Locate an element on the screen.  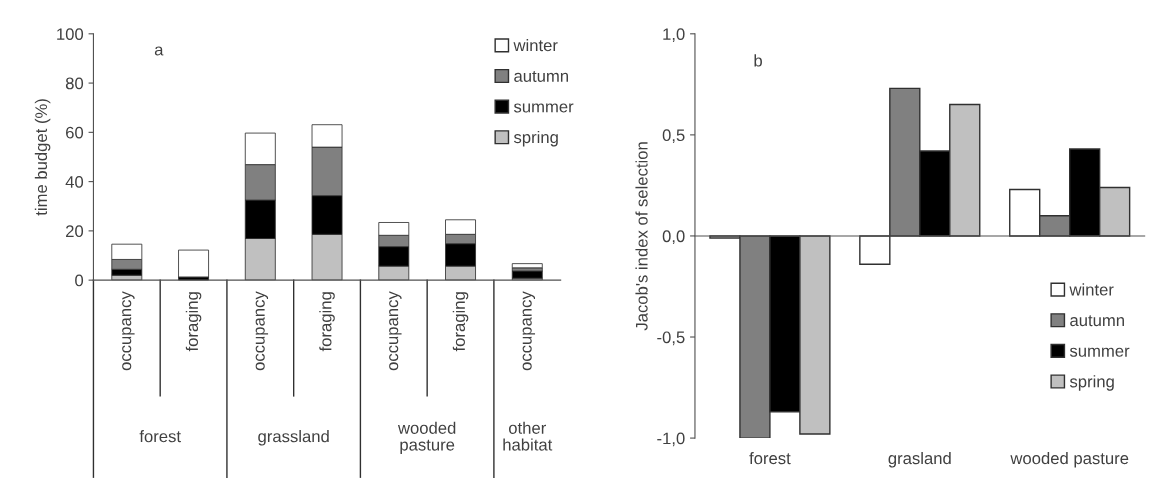
y-tick-label: 60 is located at coordinates (75, 132).